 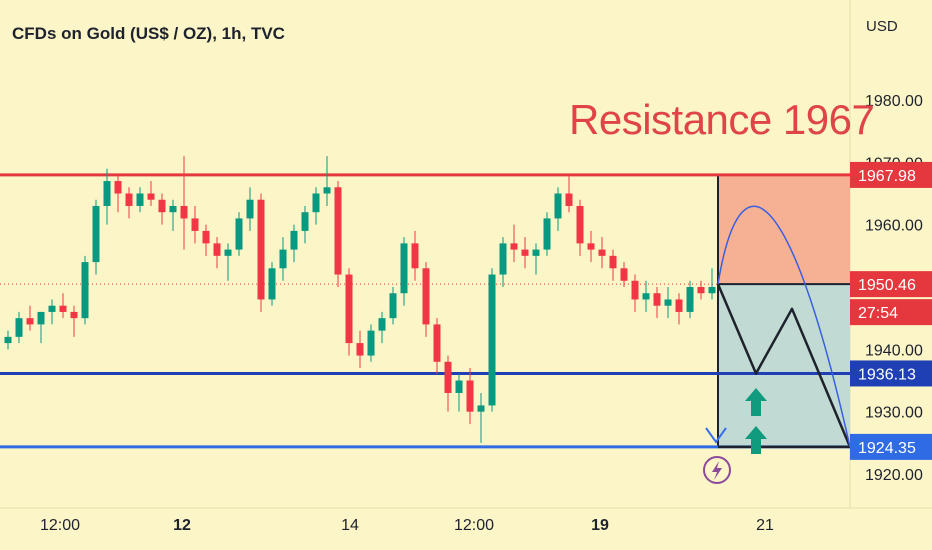 I want to click on x-tick-label: 21, so click(x=765, y=525).